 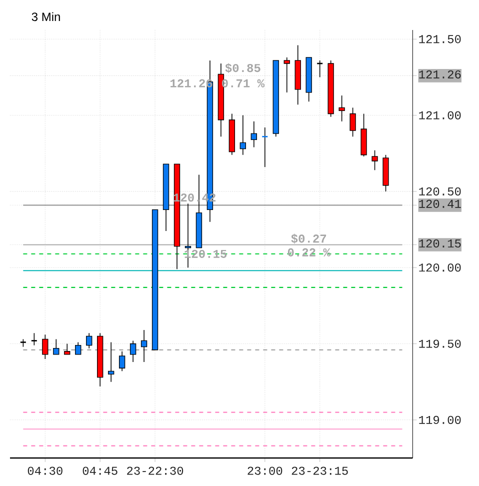 What do you see at coordinates (440, 39) in the screenshot?
I see `y-tick-label: 121.50` at bounding box center [440, 39].